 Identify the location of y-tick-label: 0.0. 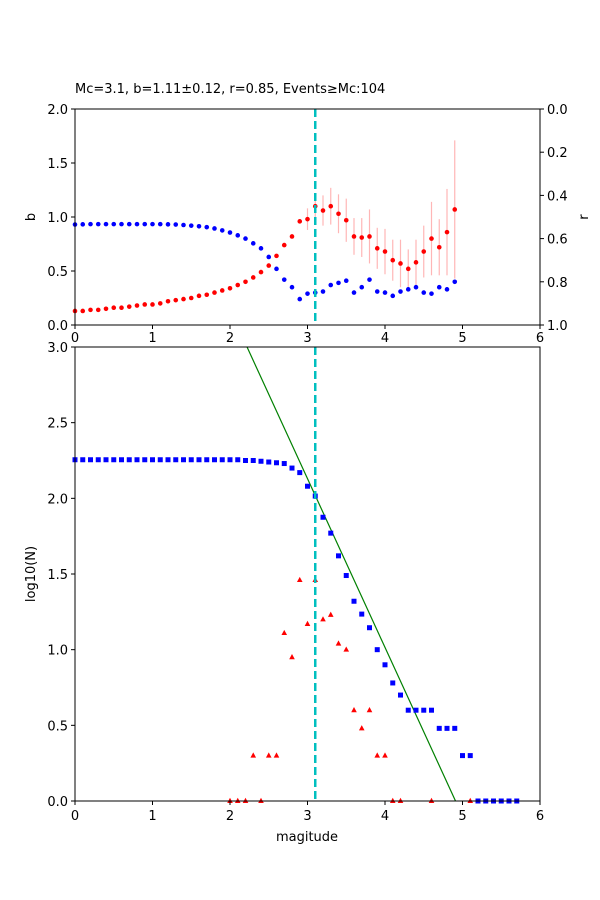
(57, 802).